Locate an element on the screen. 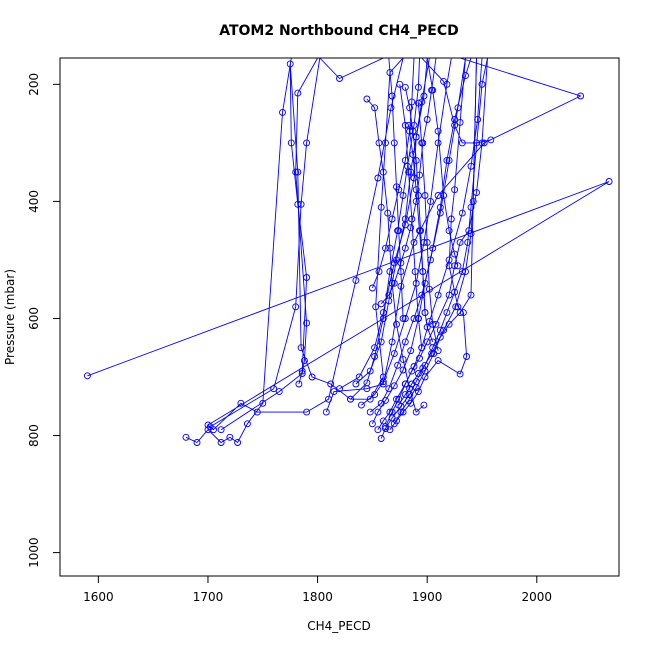  x-tick-label: 1700 is located at coordinates (208, 597).